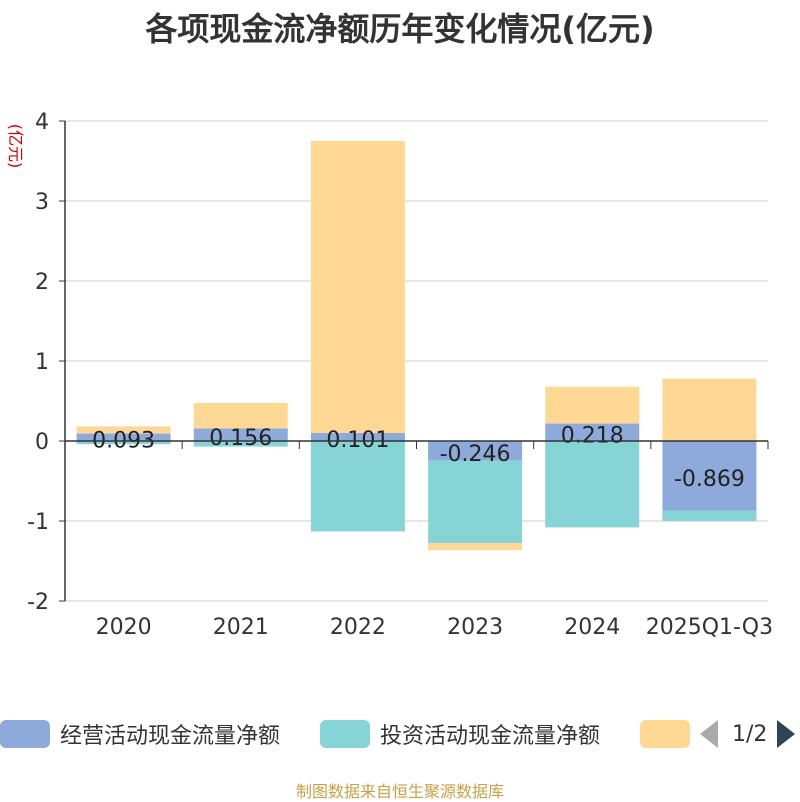  I want to click on legend-item-investing: 投资活动现金流量净额, so click(460, 734).